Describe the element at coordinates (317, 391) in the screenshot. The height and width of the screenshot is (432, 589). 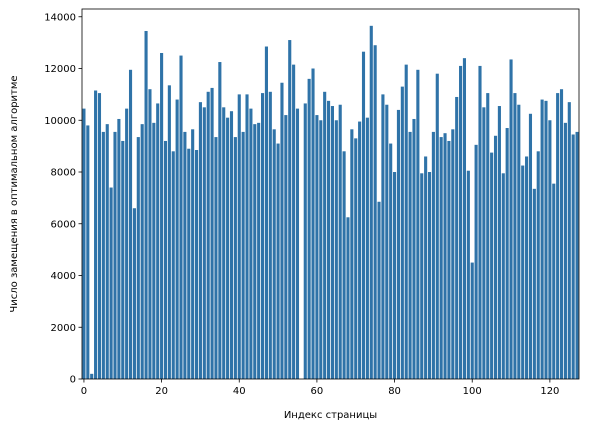
I see `x-tick-label: 60` at that location.